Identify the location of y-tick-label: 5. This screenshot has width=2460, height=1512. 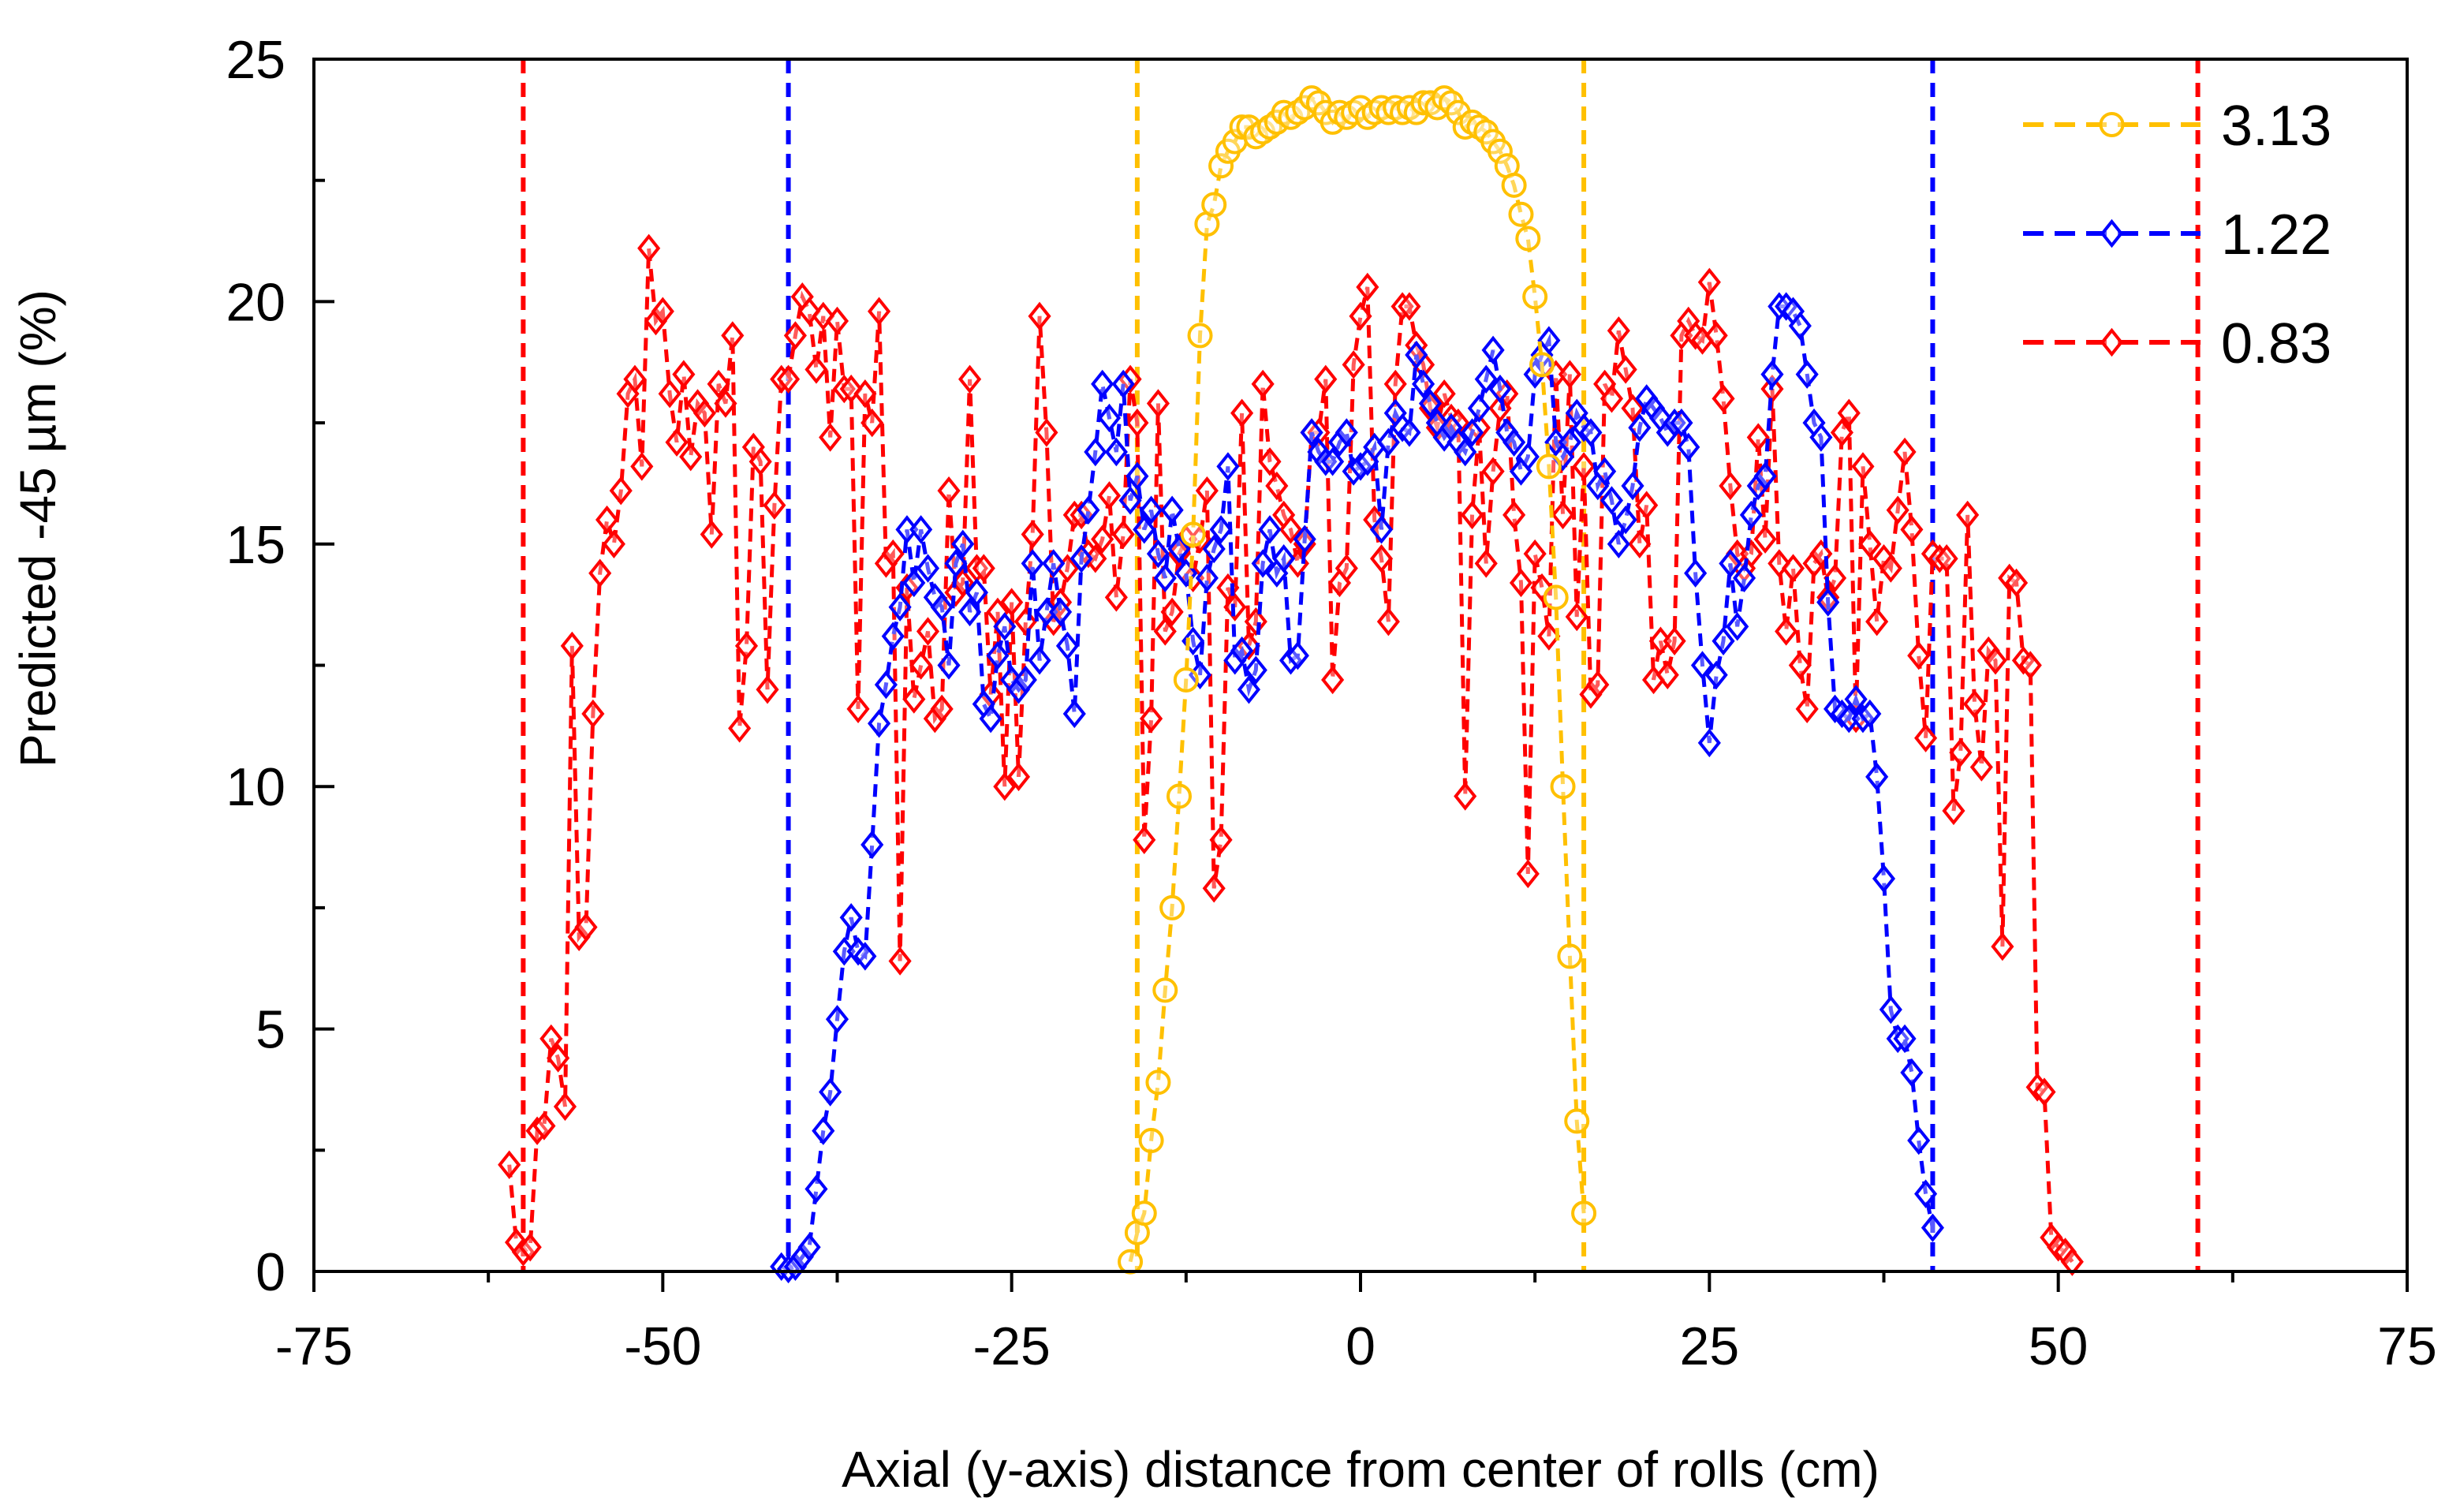
(271, 1030).